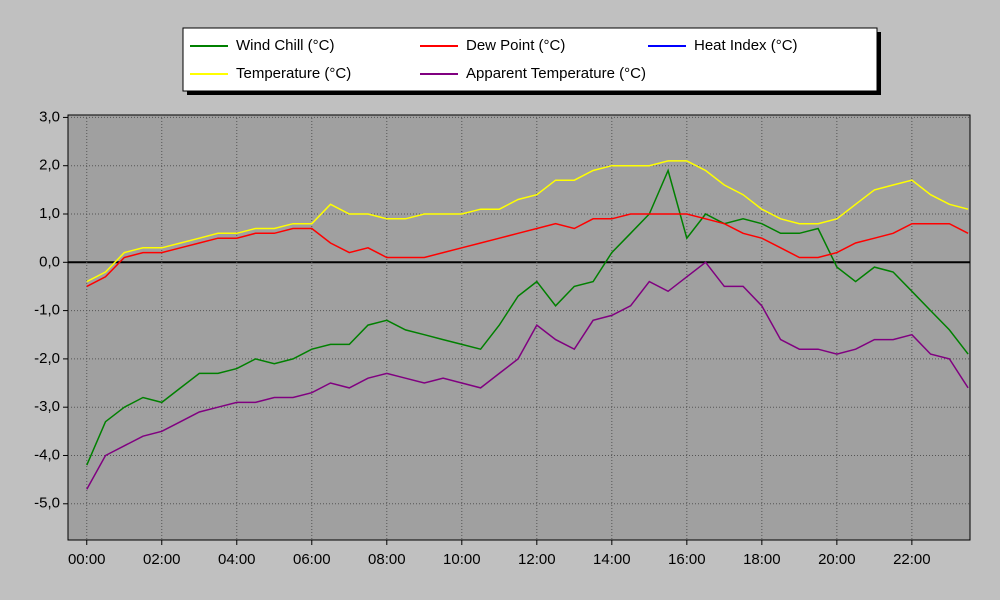 The height and width of the screenshot is (600, 1000). Describe the element at coordinates (237, 559) in the screenshot. I see `x-tick-label: 04:00` at that location.